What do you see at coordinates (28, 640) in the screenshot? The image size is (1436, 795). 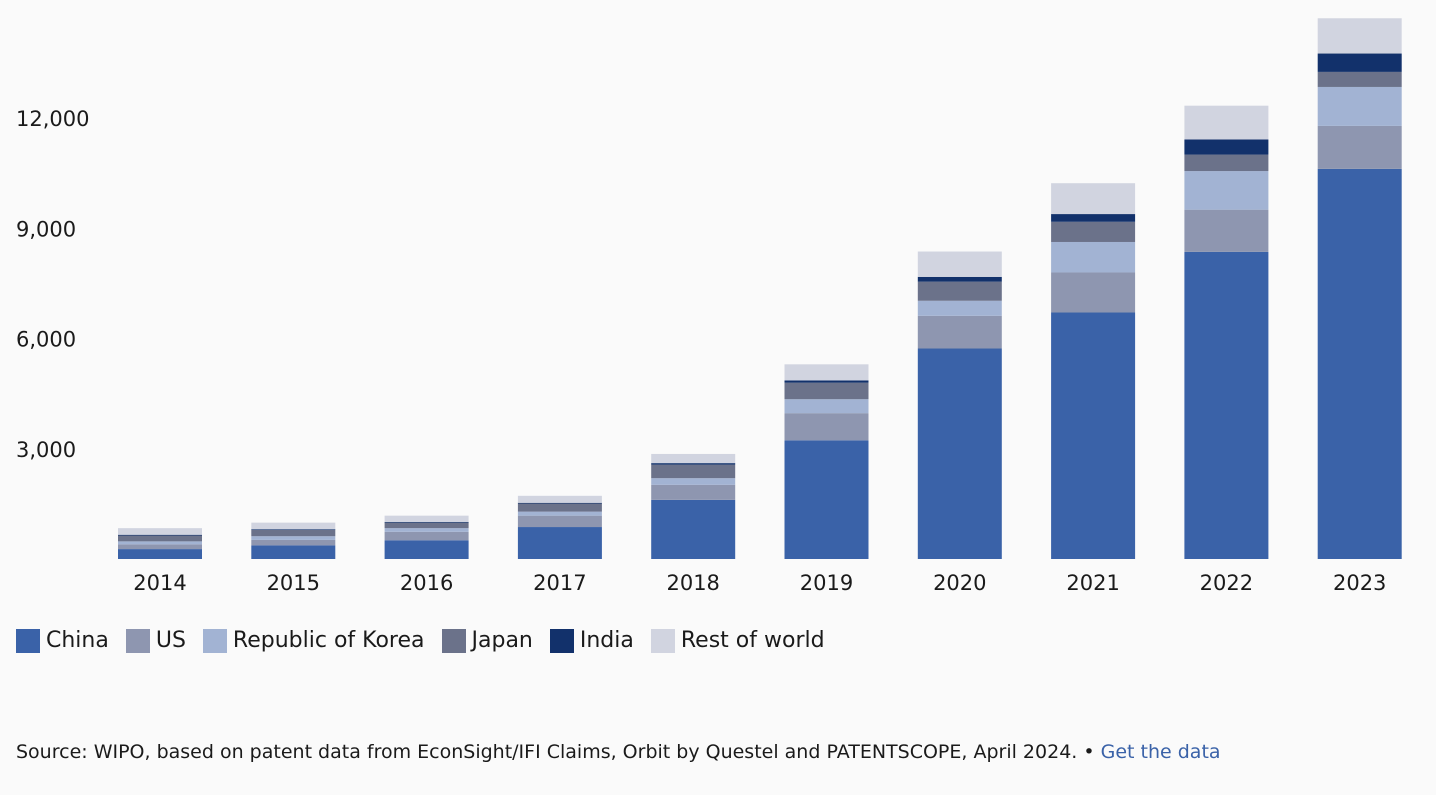 I see `legend-swatch-china` at bounding box center [28, 640].